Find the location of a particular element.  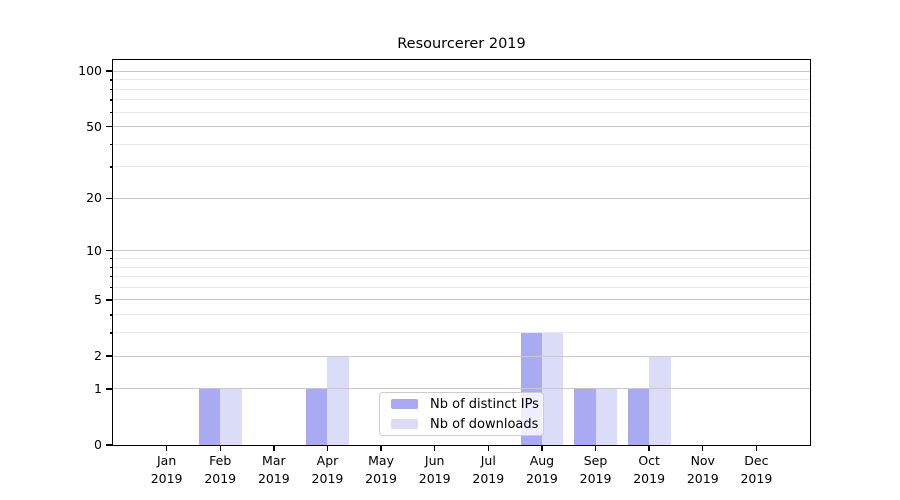

y-tick-label: 5 is located at coordinates (98, 299).